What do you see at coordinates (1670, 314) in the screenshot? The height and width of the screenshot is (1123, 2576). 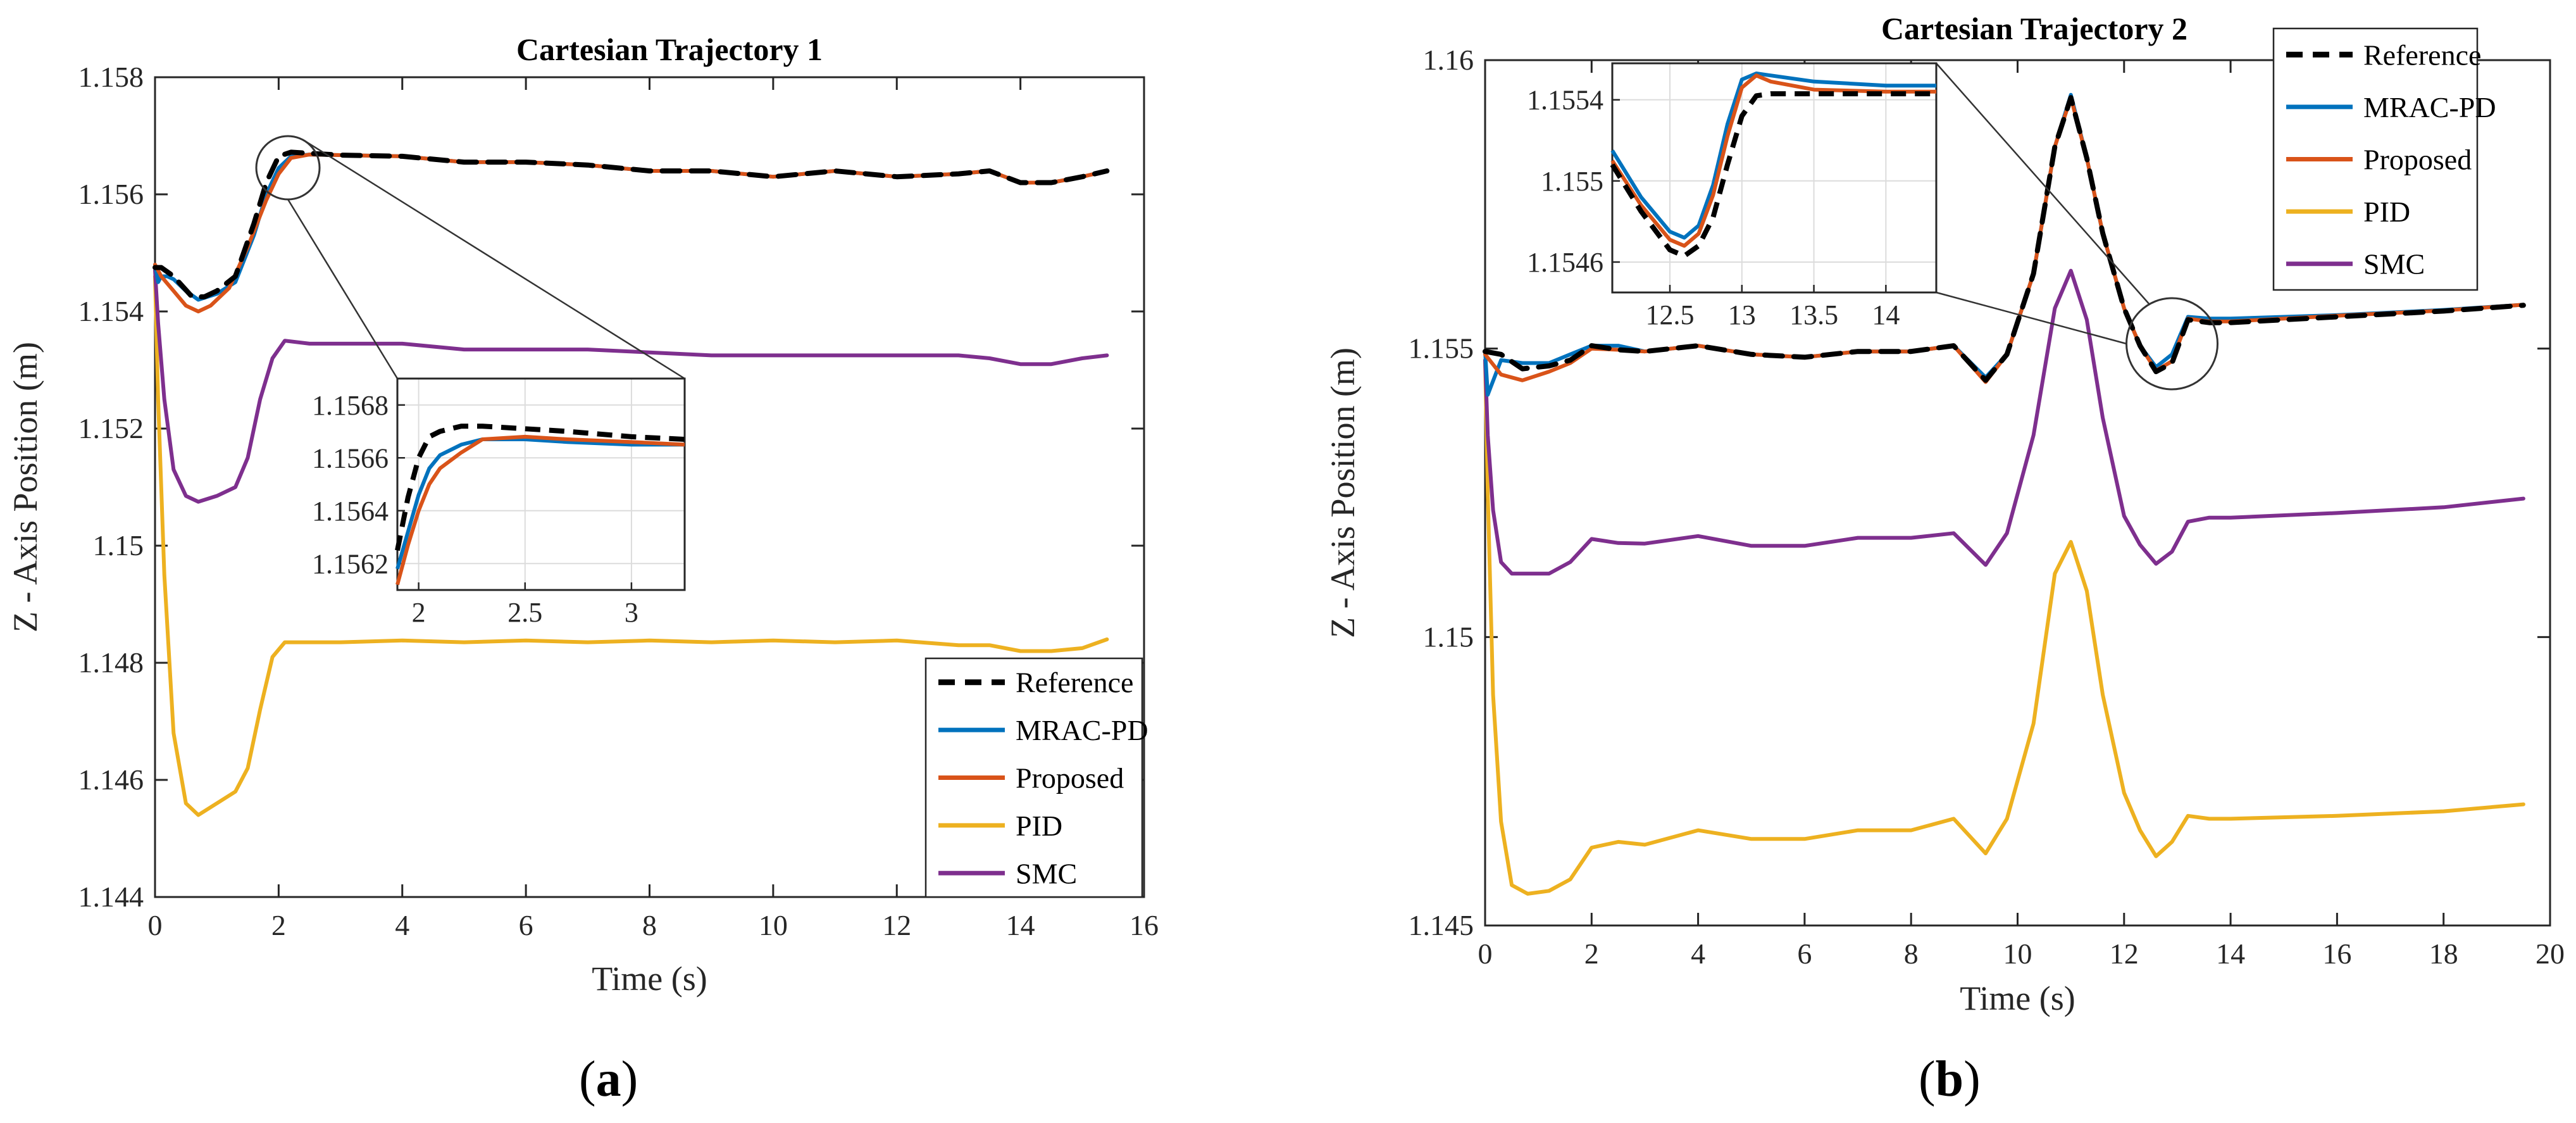 I see `inset-x-tick-label: 12.5` at bounding box center [1670, 314].